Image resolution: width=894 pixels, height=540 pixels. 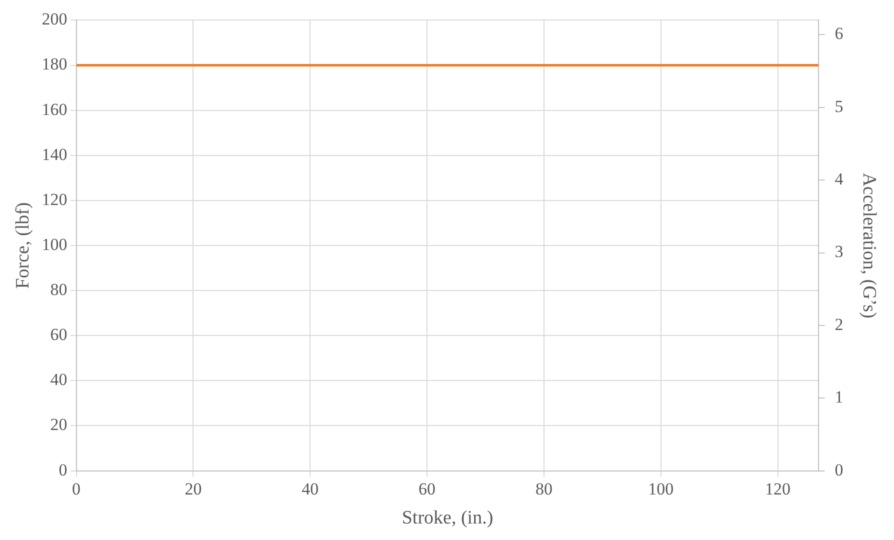 What do you see at coordinates (76, 488) in the screenshot?
I see `x-tick-label: 0` at bounding box center [76, 488].